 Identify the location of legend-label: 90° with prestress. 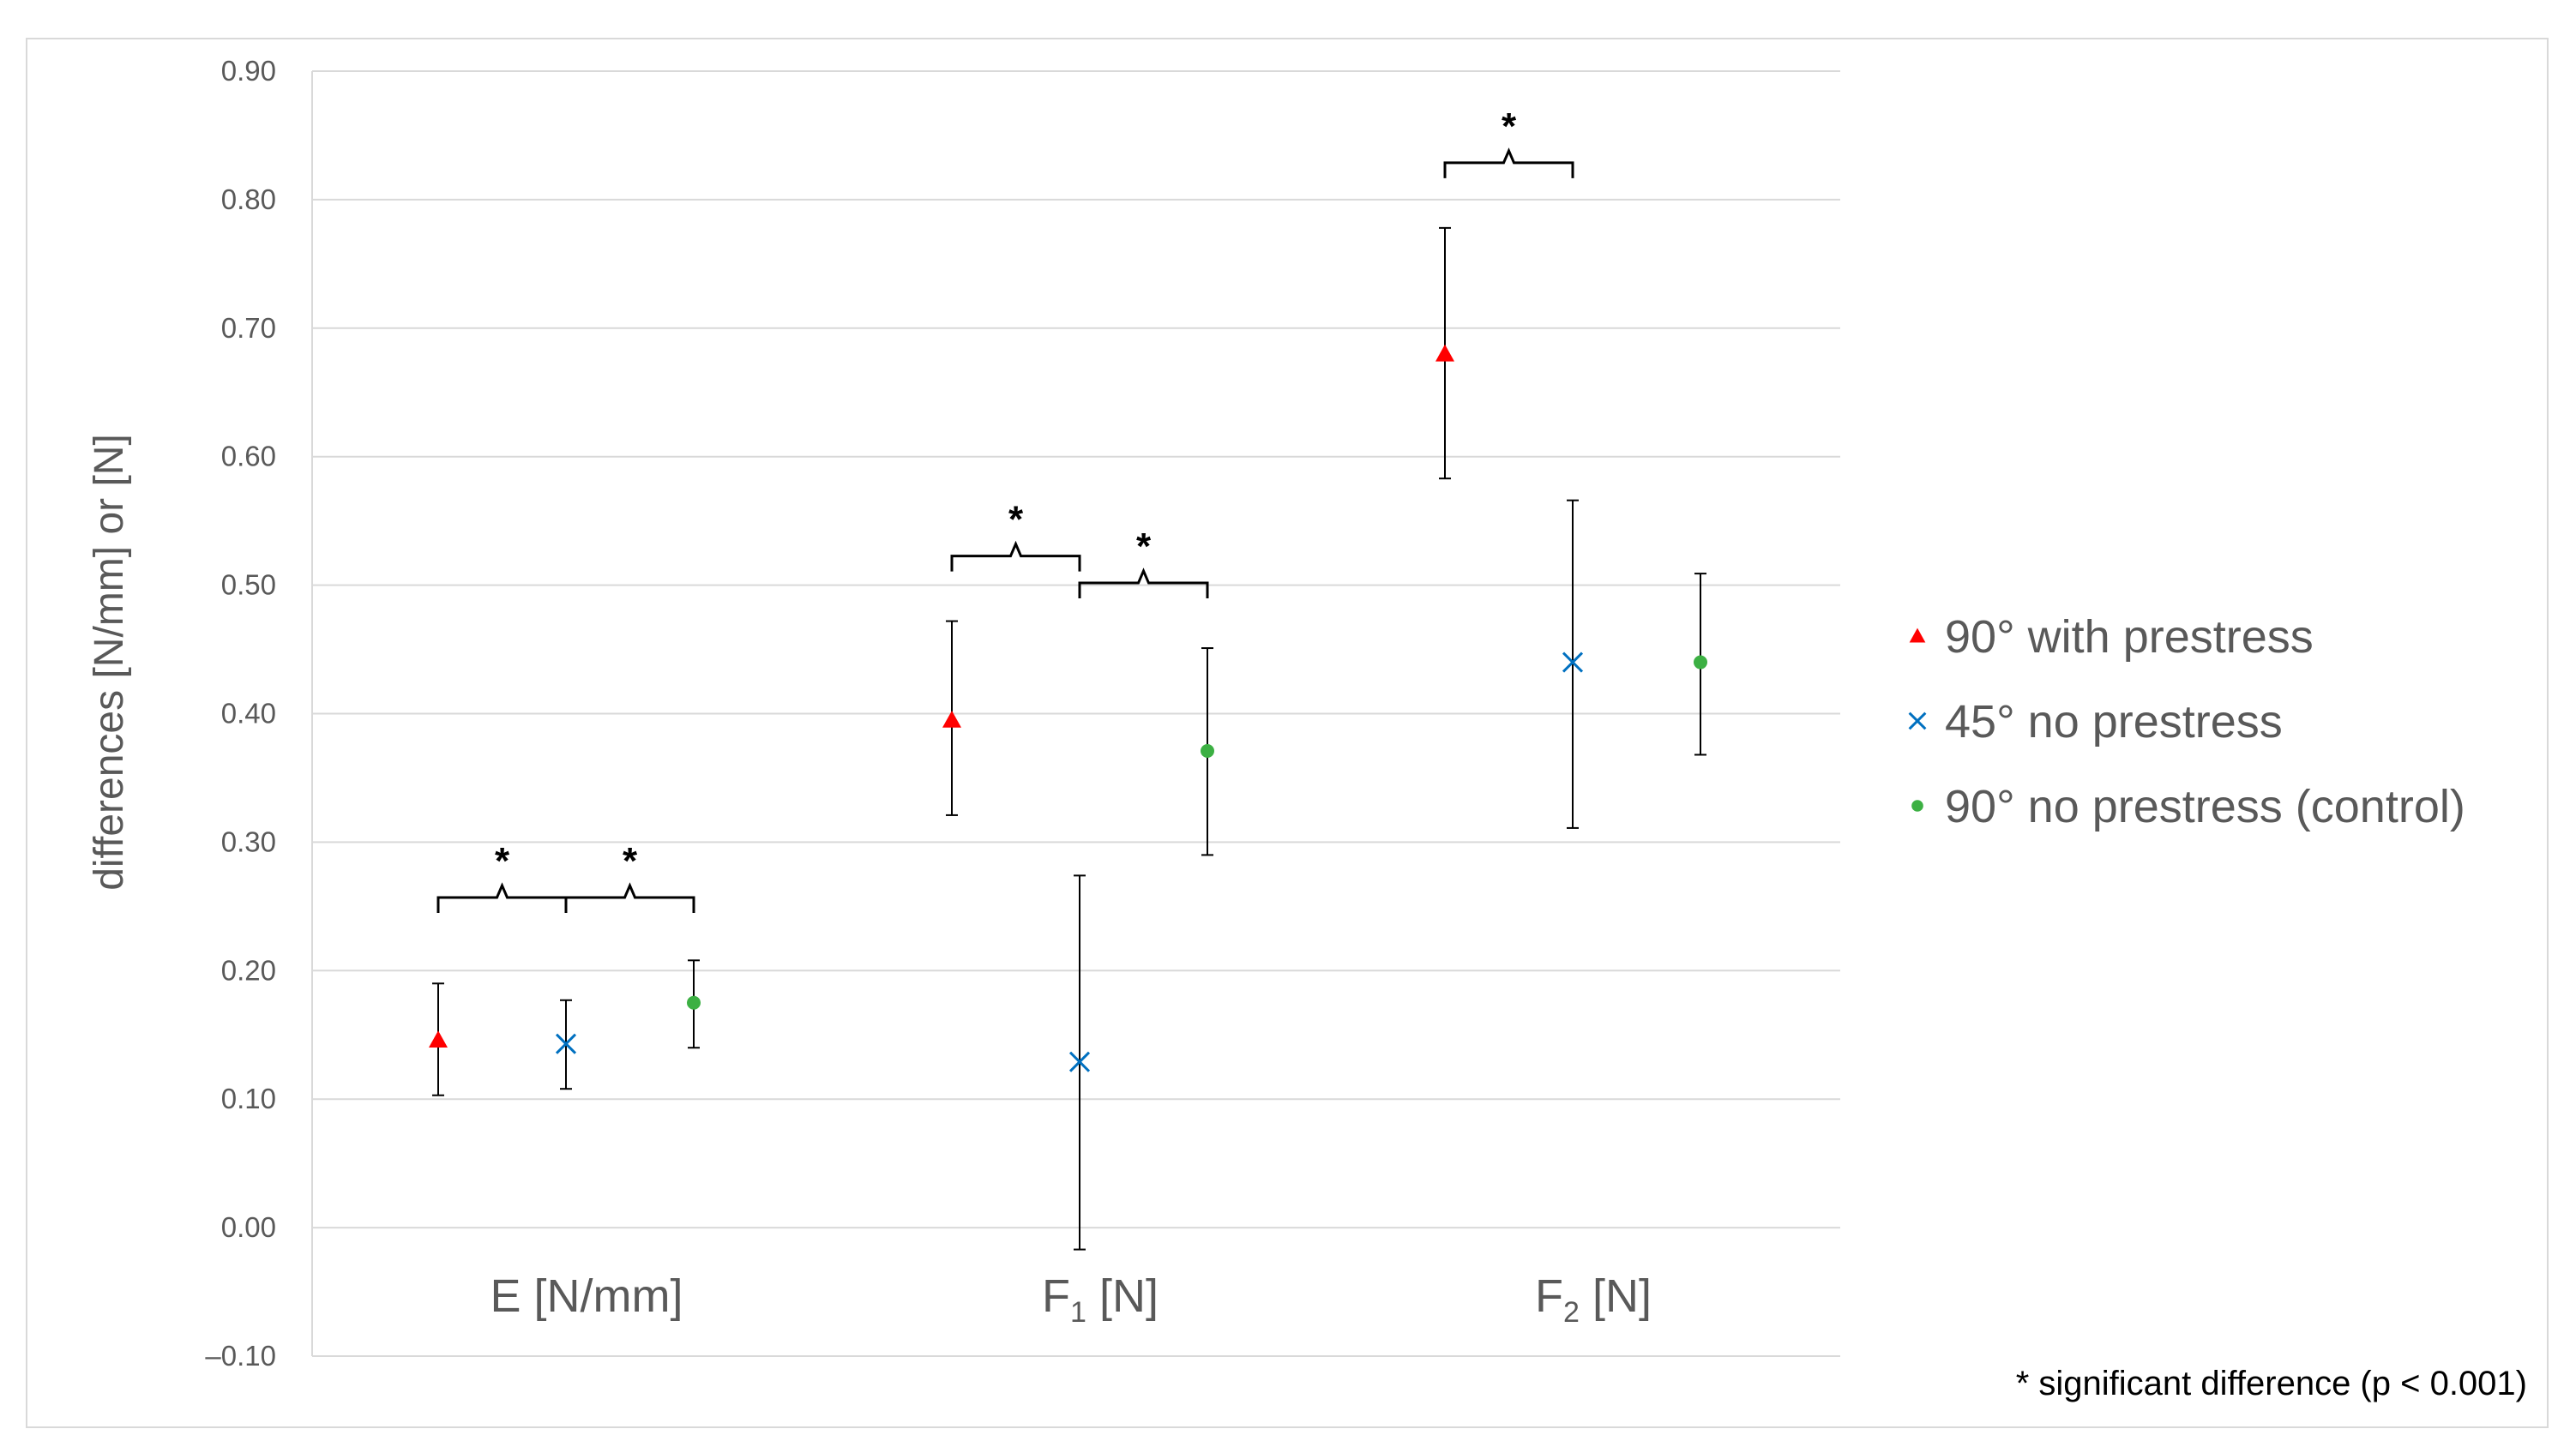
(2129, 637).